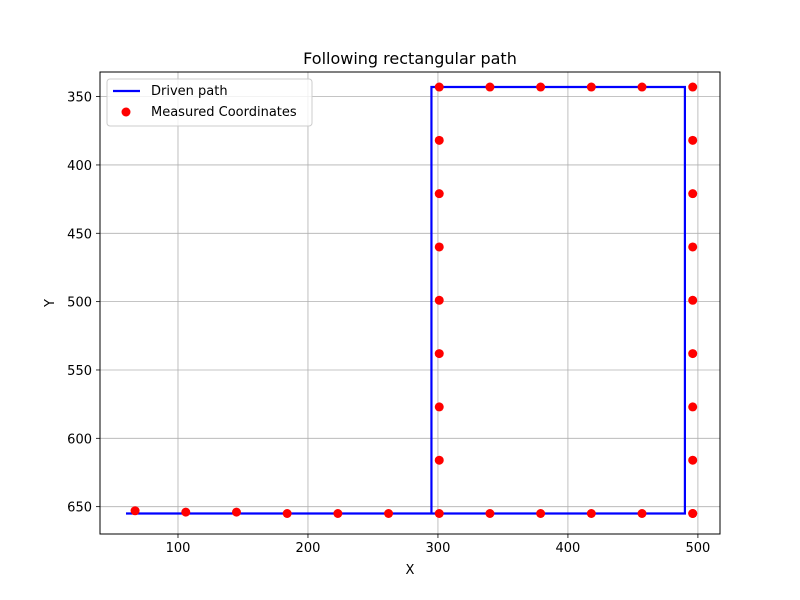 The width and height of the screenshot is (800, 600). Describe the element at coordinates (308, 548) in the screenshot. I see `x-tick-label: 200` at that location.